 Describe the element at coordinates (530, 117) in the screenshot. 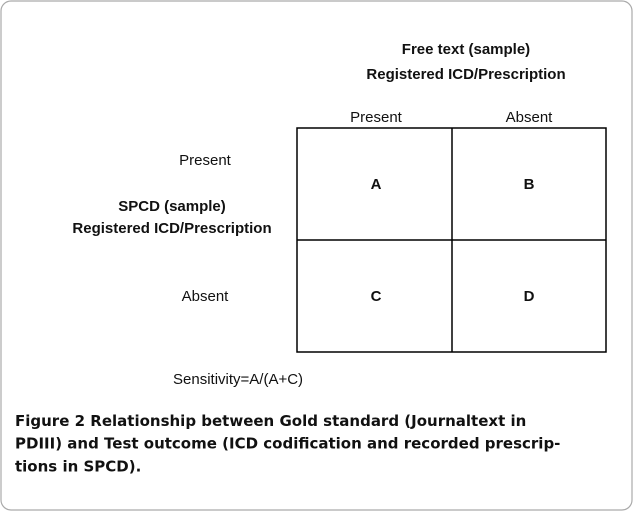

I see `column-label: Absent` at that location.